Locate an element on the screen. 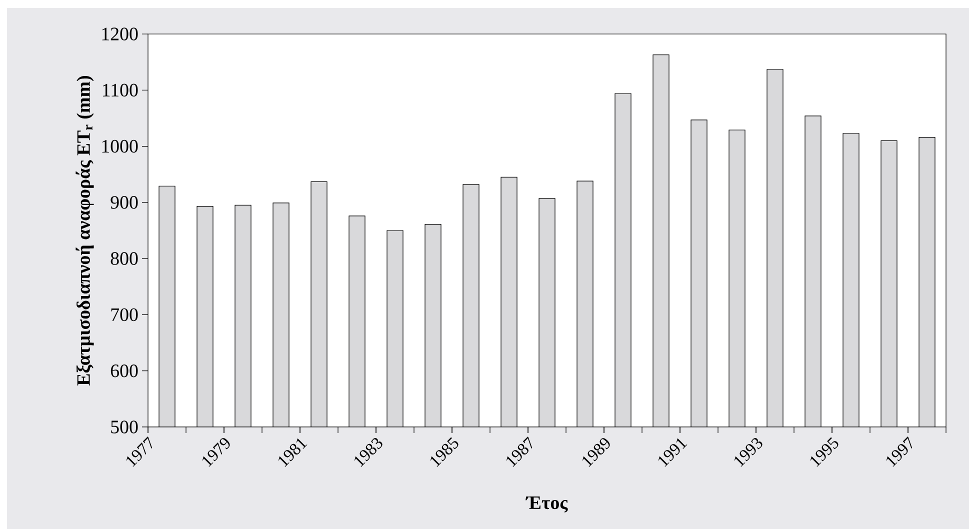  y-tick-label: 1000 is located at coordinates (120, 146).